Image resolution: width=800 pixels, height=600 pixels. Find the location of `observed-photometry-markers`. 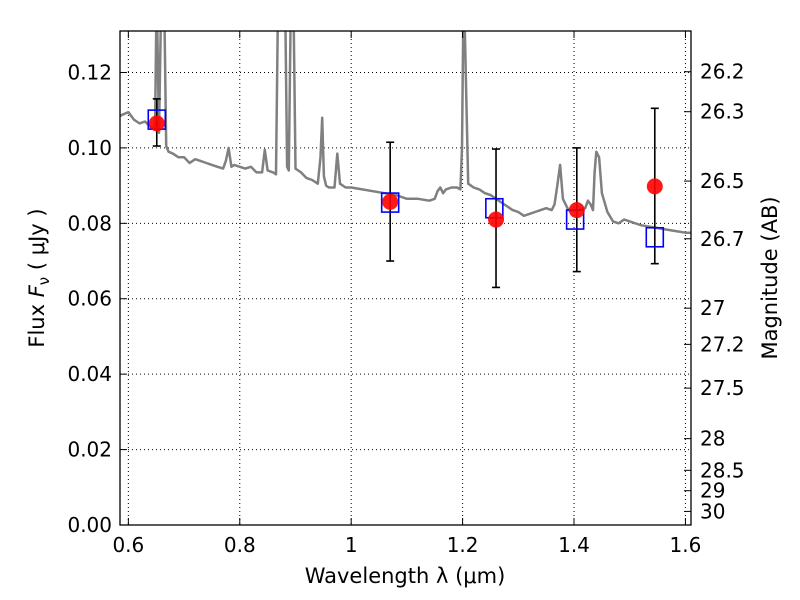

observed-photometry-markers is located at coordinates (405, 171).